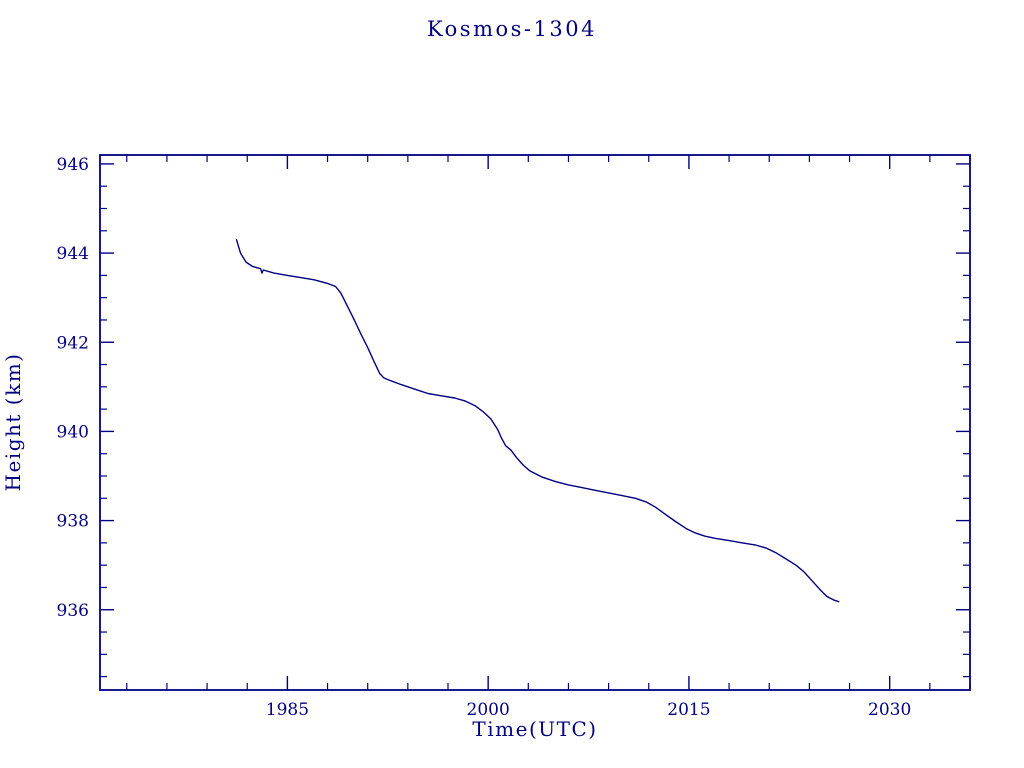 The image size is (1024, 768). What do you see at coordinates (13, 422) in the screenshot?
I see `y-axis-label: Height (km)` at bounding box center [13, 422].